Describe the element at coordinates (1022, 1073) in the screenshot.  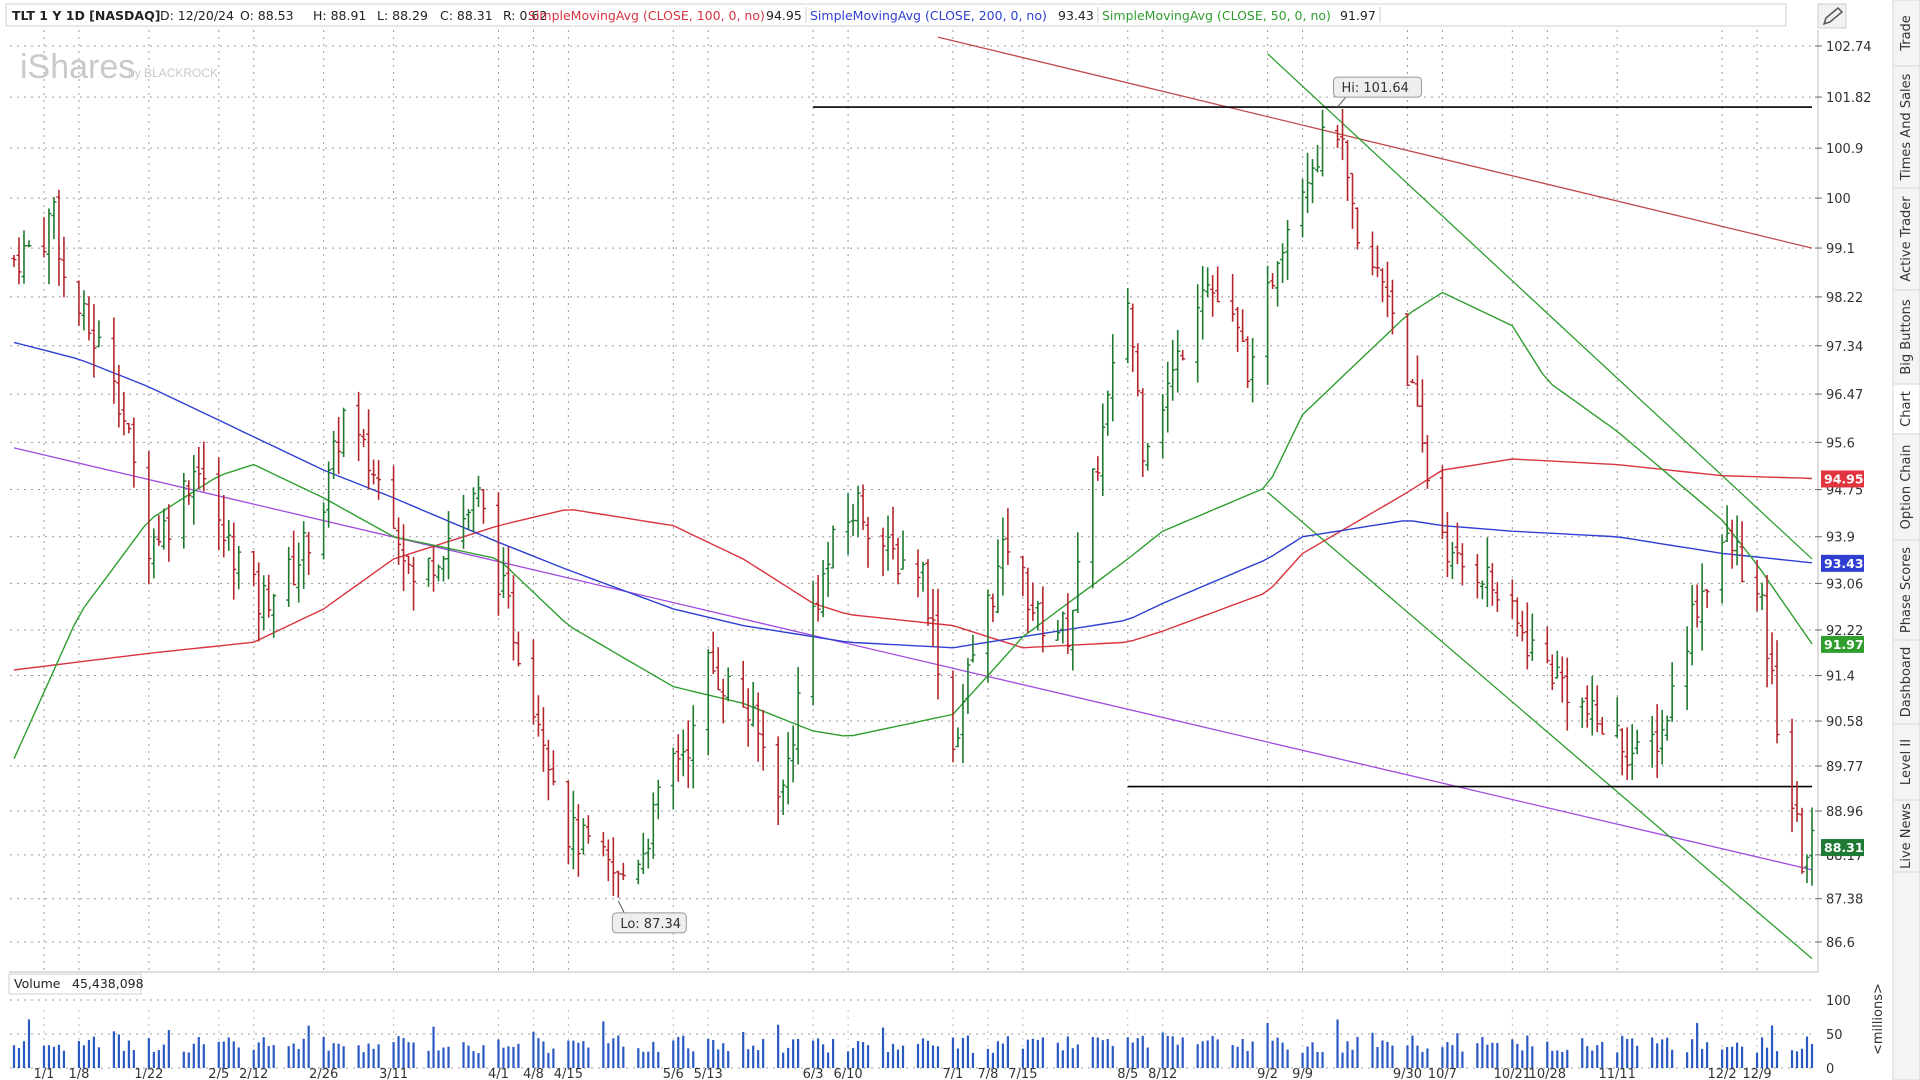
I see `x-tick-label: 7/15` at that location.